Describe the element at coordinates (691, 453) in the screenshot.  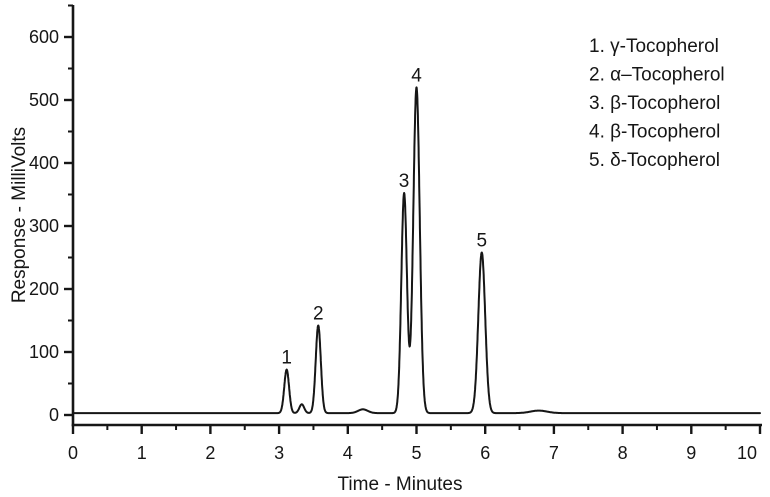
I see `x-tick-label-9: 9` at that location.